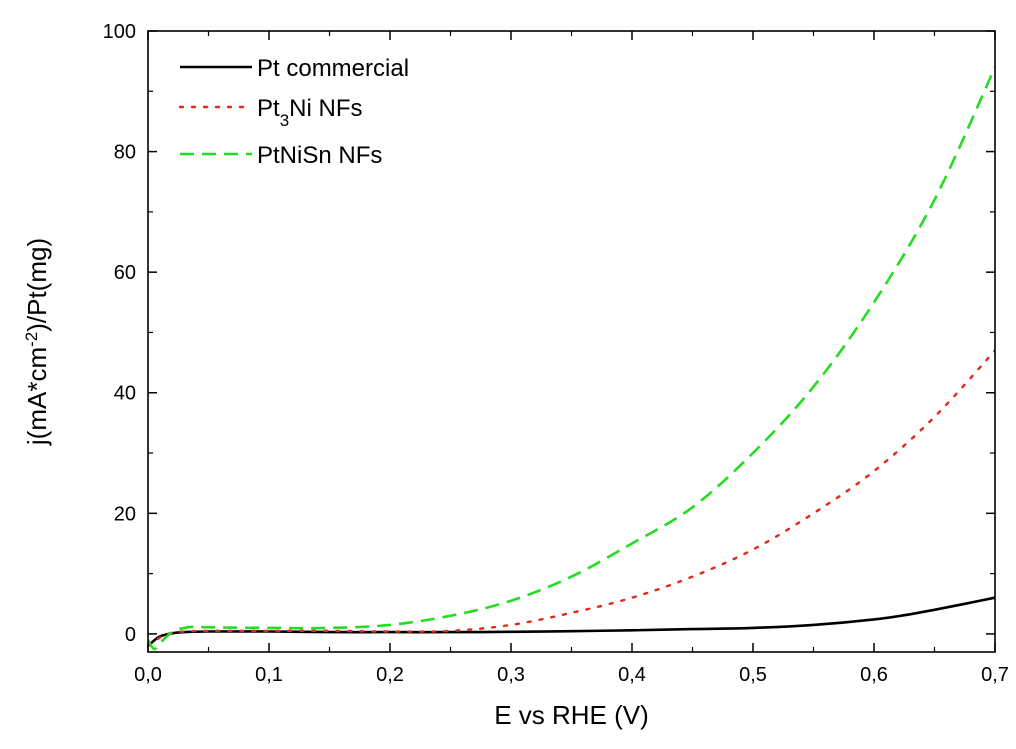 This screenshot has height=749, width=1016. Describe the element at coordinates (874, 675) in the screenshot. I see `x-tick-label: 0,6` at that location.